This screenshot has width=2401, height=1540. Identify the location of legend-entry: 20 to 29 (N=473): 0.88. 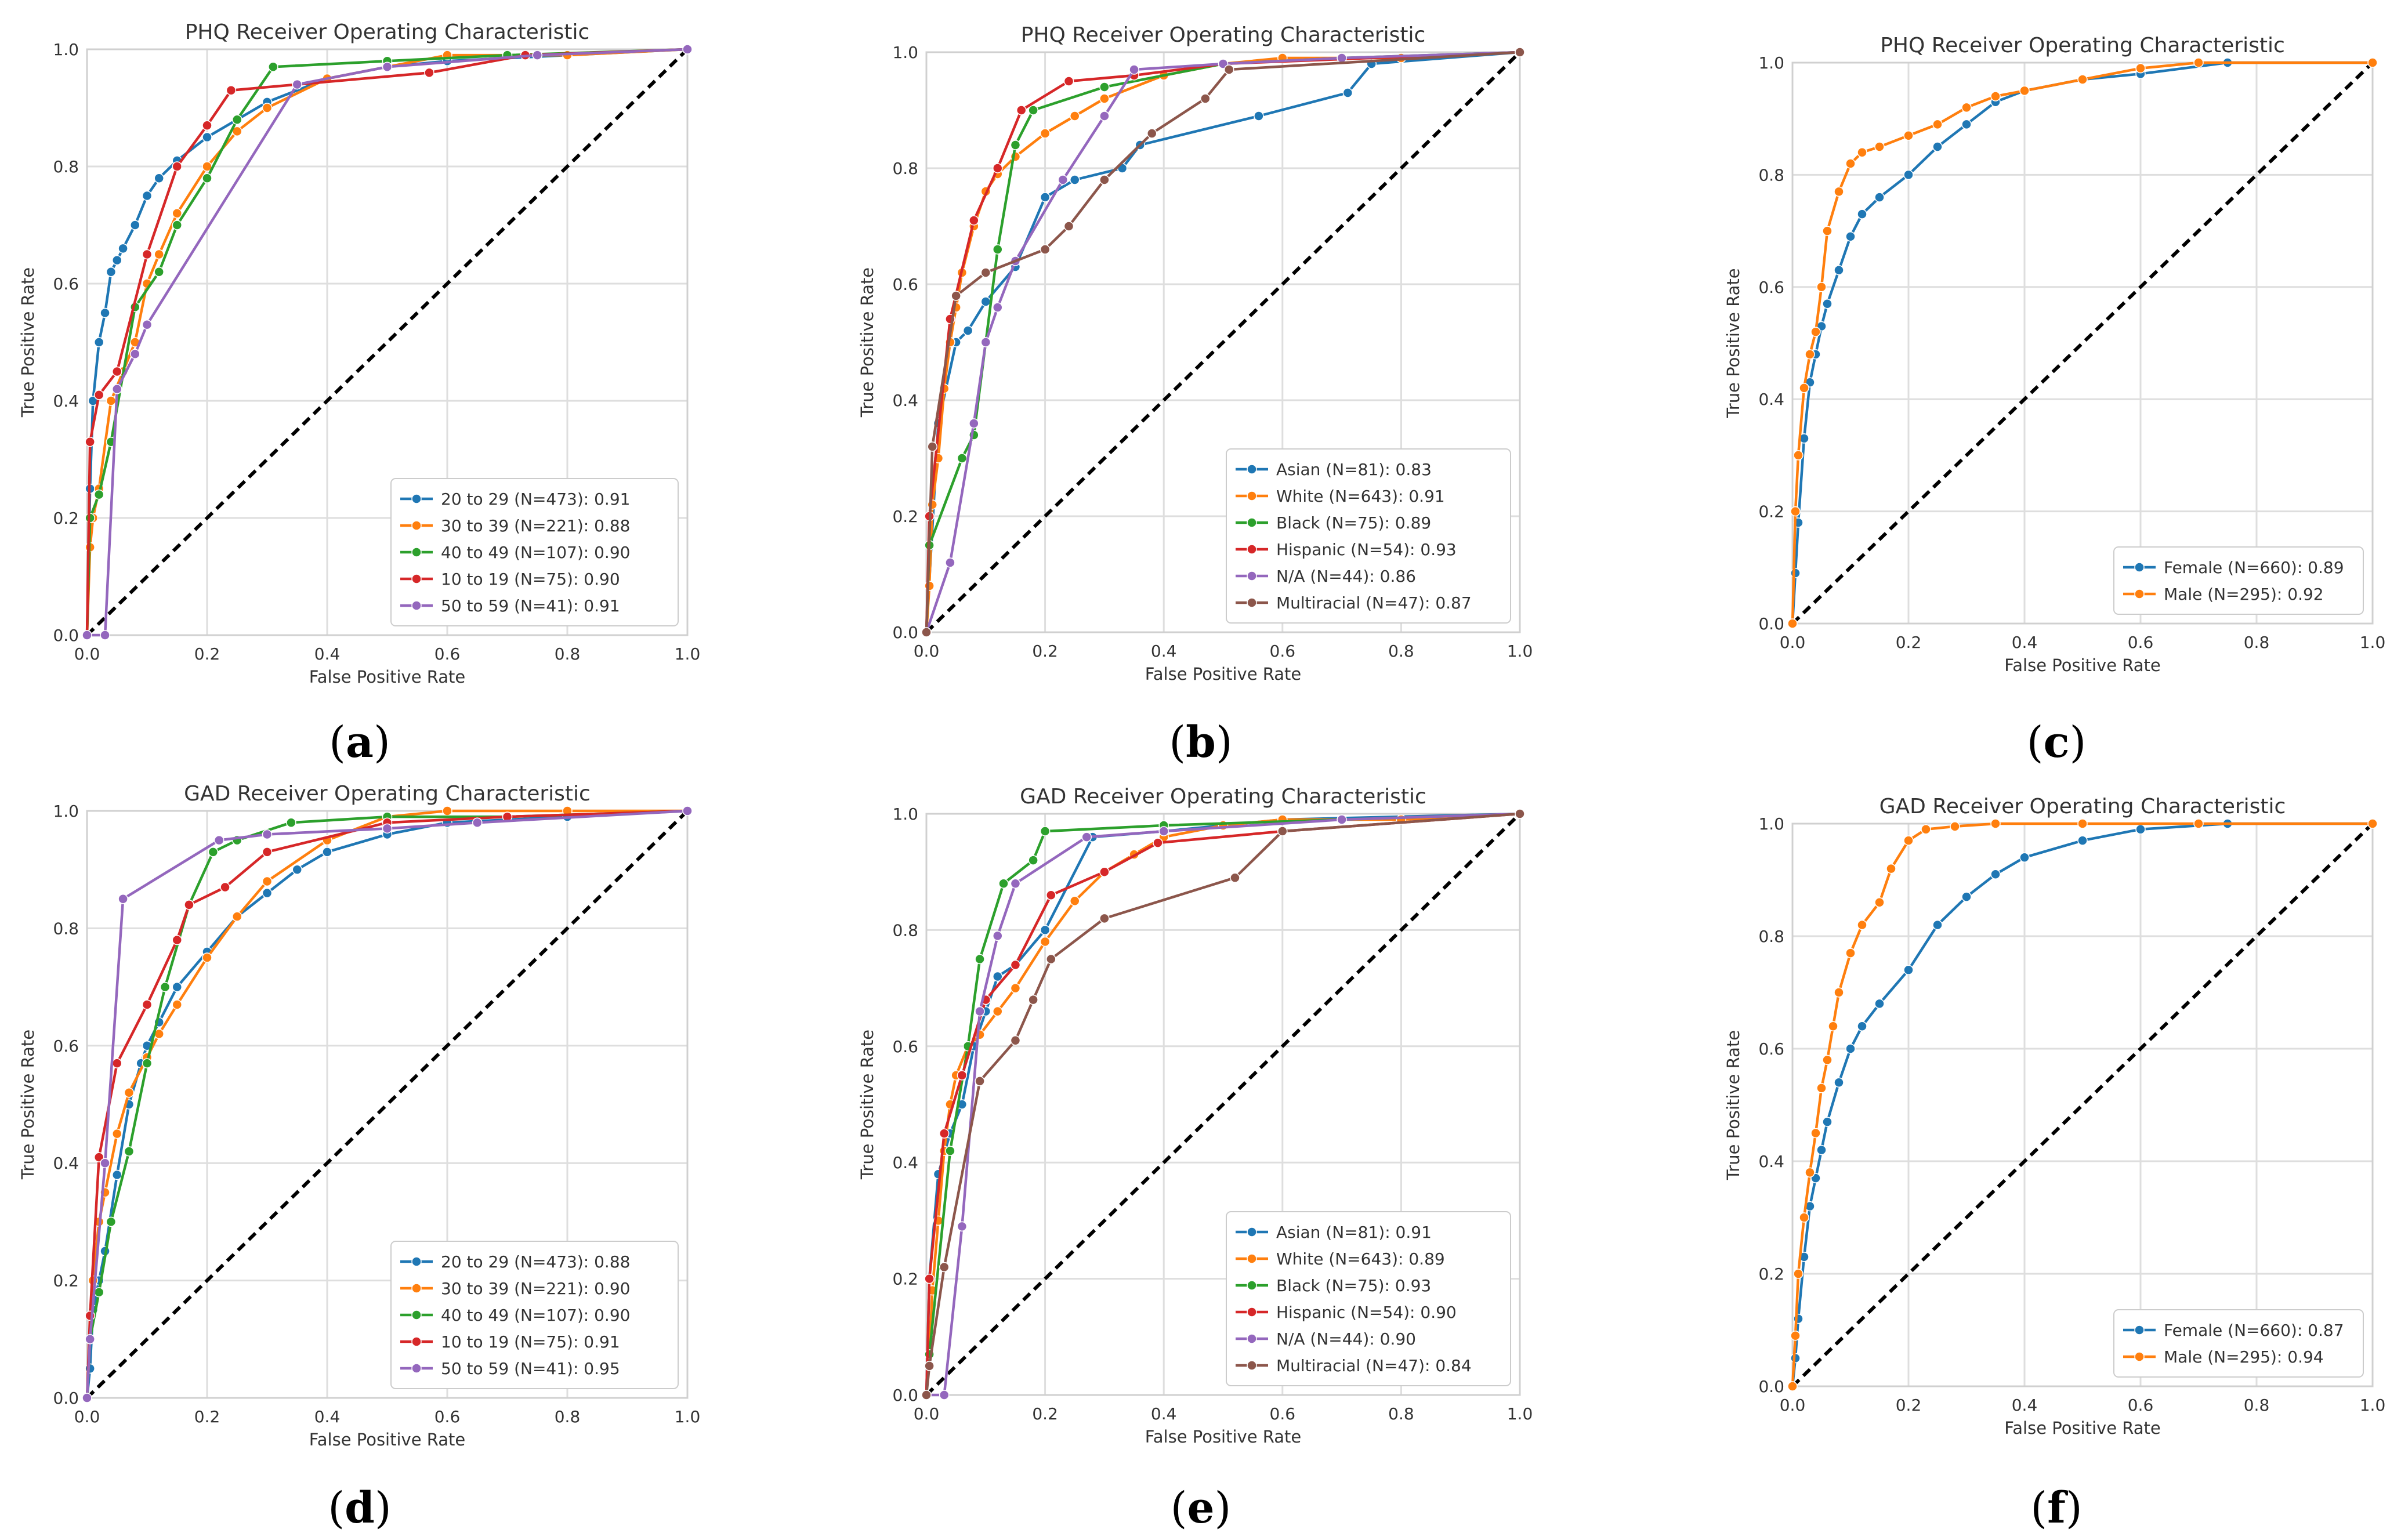
(535, 1261).